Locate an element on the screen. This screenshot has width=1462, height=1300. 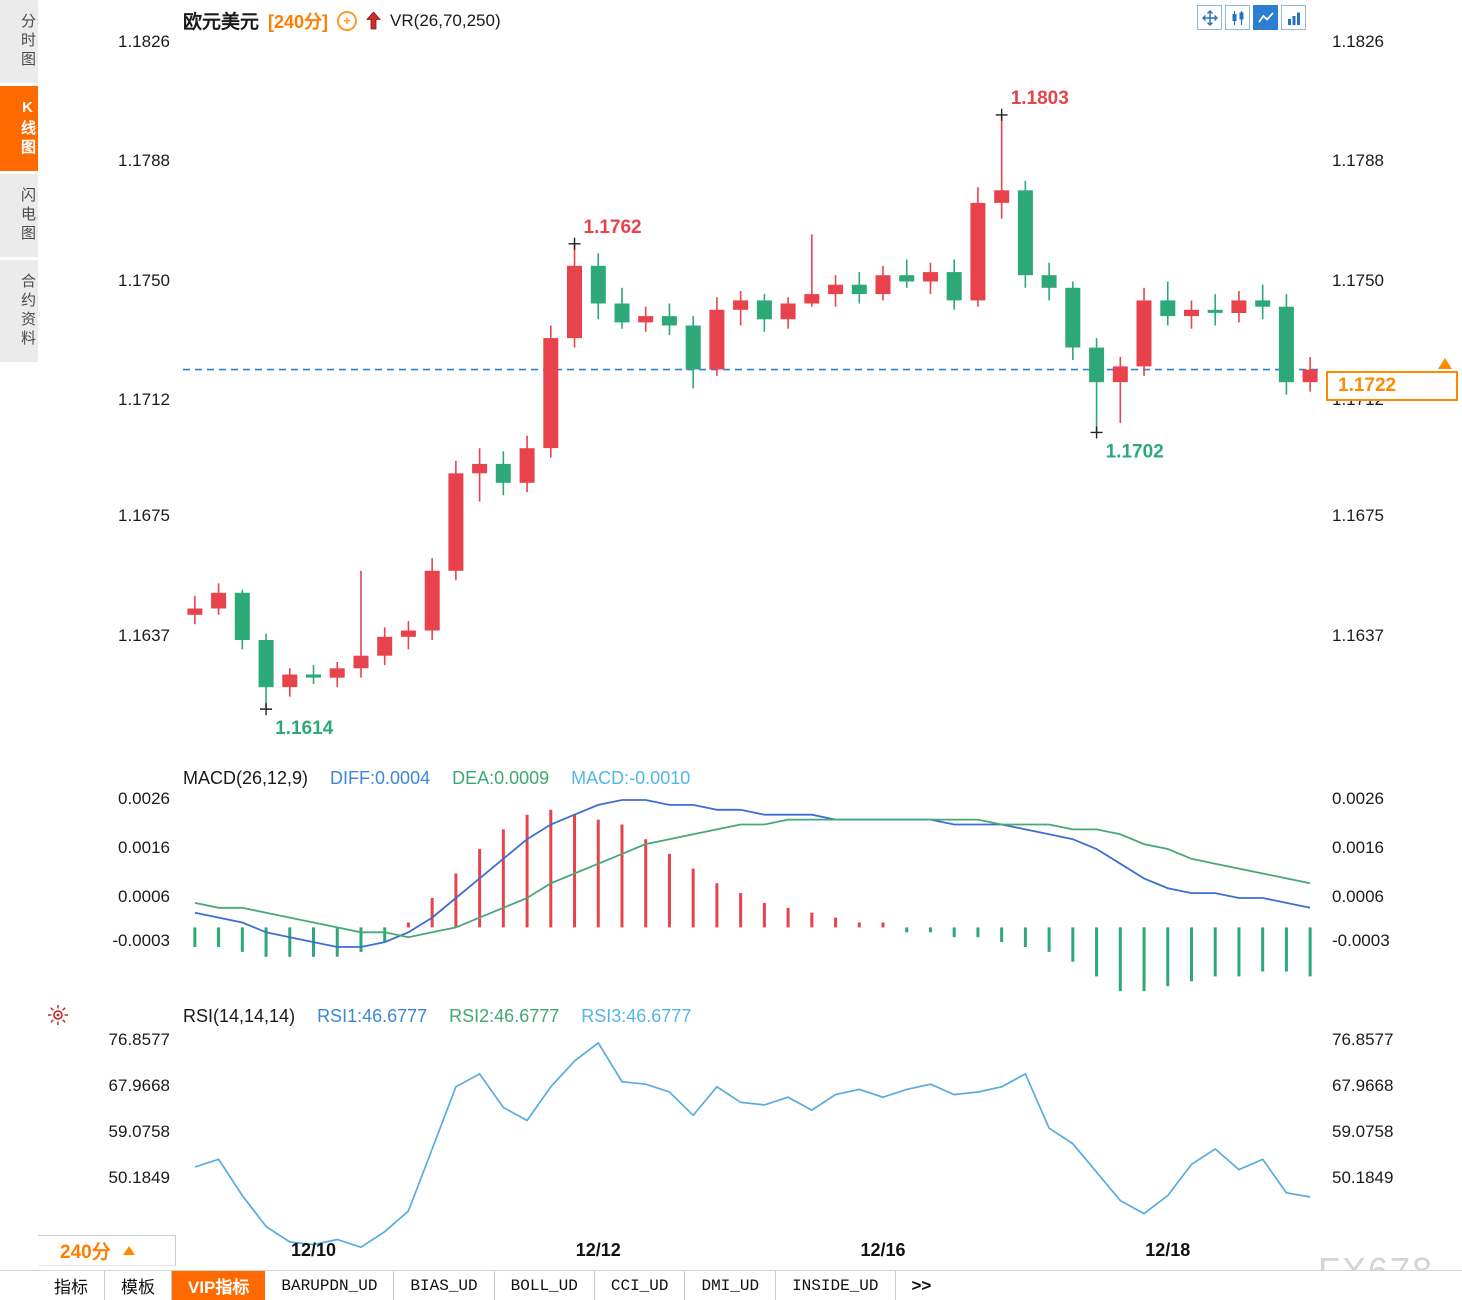
circle-plus-icon: + is located at coordinates (347, 20).